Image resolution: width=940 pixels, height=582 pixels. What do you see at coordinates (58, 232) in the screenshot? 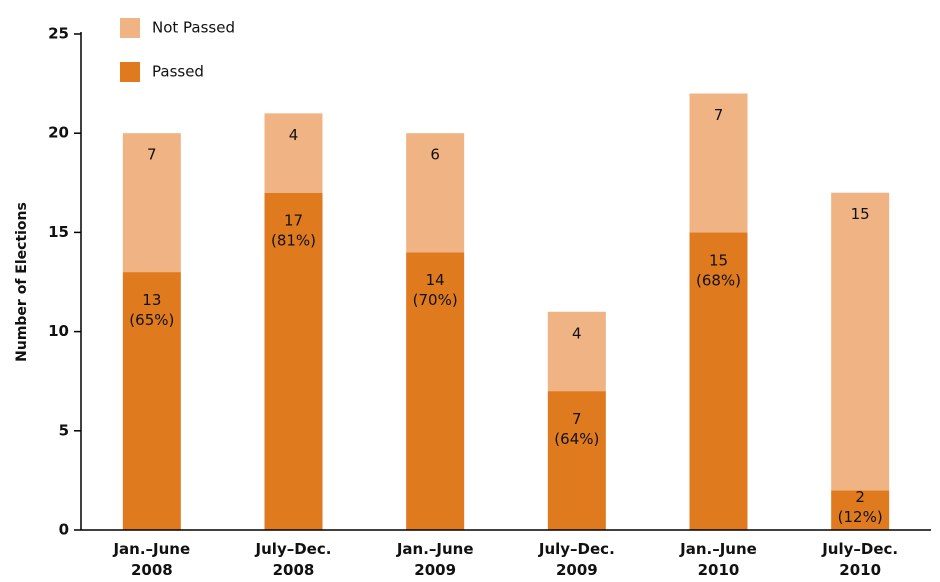
I see `y-tick-label: 15` at bounding box center [58, 232].